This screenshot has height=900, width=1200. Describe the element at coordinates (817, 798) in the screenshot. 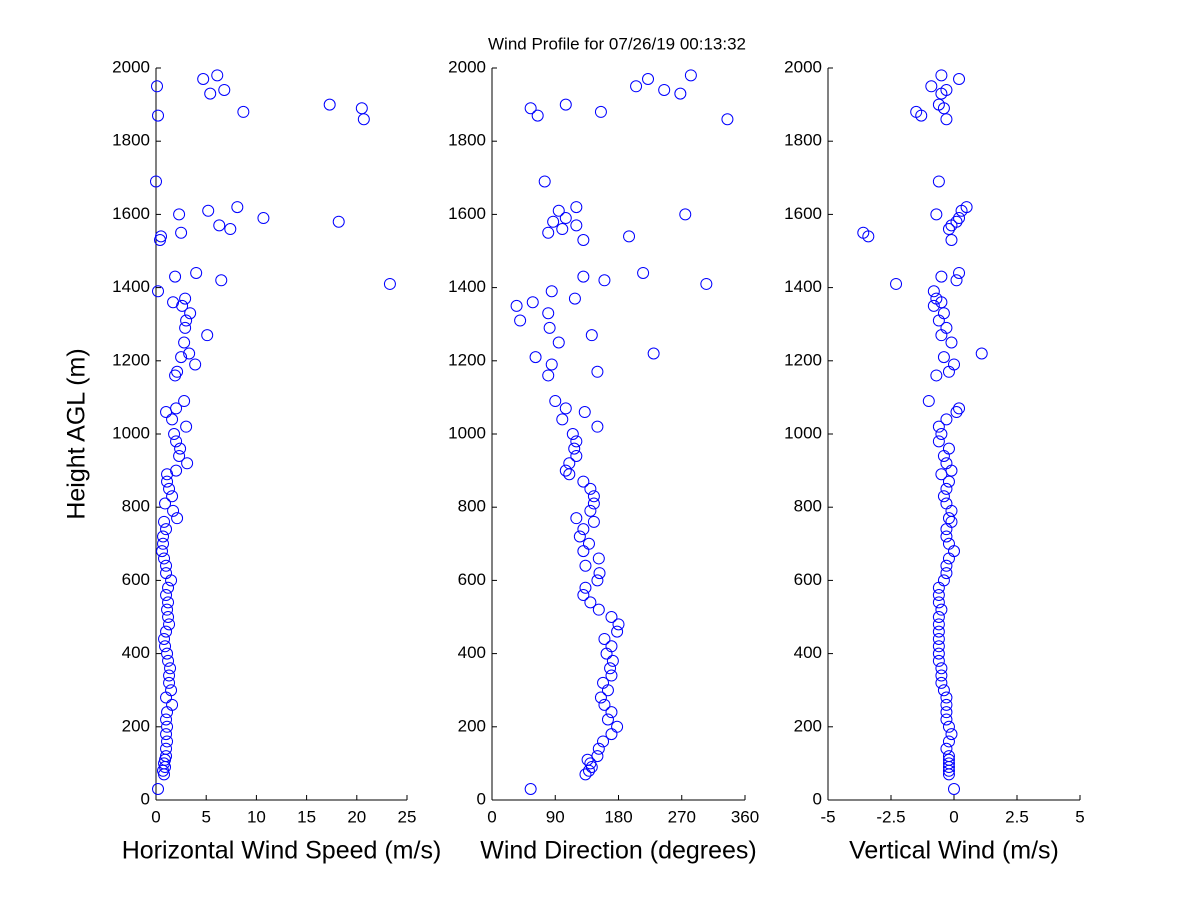

I see `y-tick-label: 0` at that location.